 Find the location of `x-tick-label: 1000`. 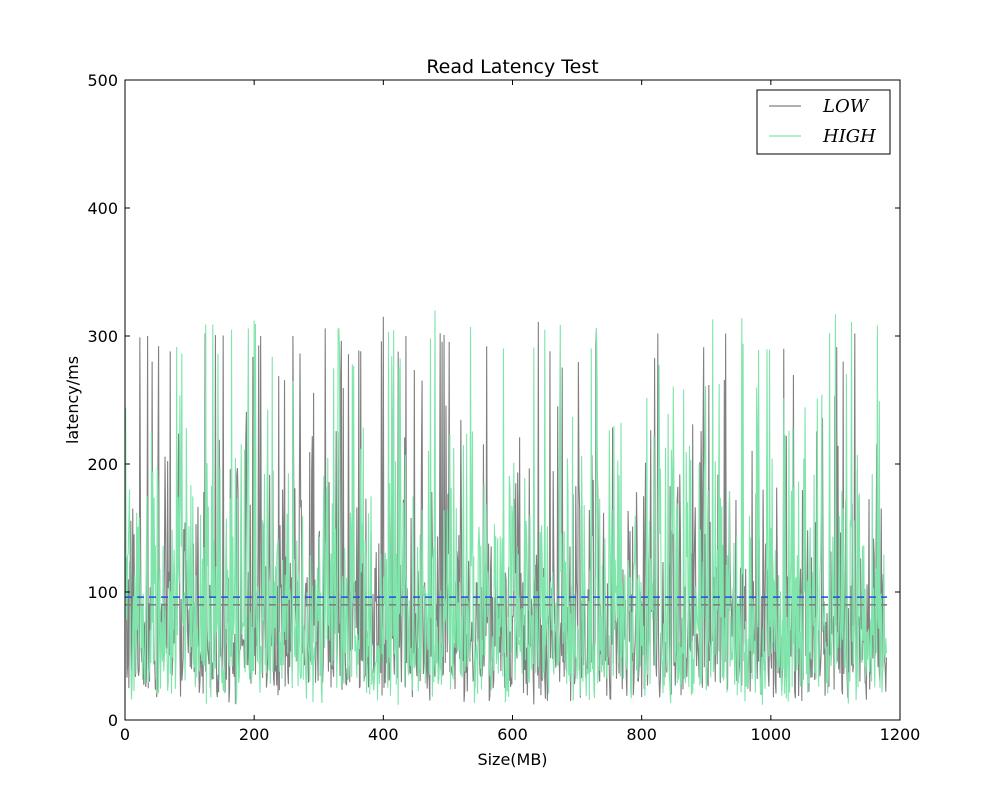

x-tick-label: 1000 is located at coordinates (770, 734).